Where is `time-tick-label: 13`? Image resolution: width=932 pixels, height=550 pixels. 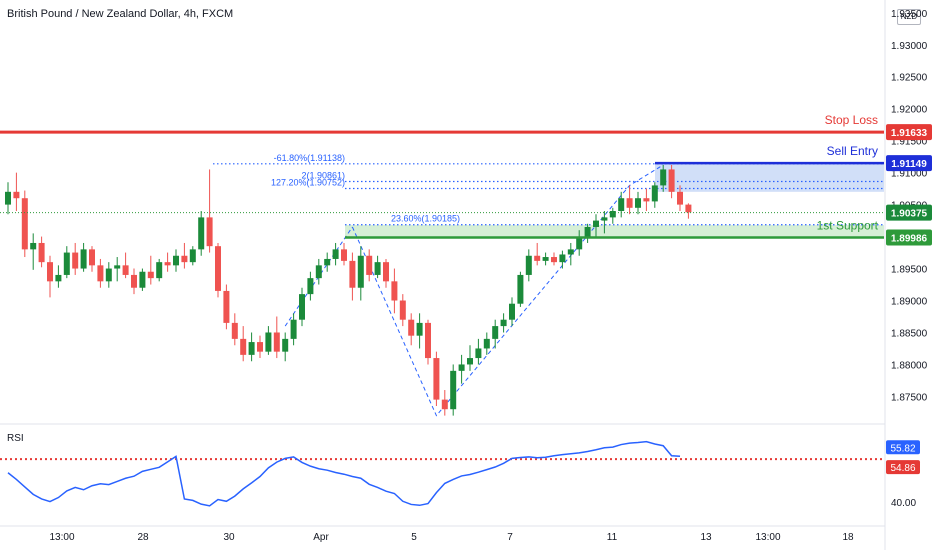
time-tick-label: 13 is located at coordinates (706, 537).